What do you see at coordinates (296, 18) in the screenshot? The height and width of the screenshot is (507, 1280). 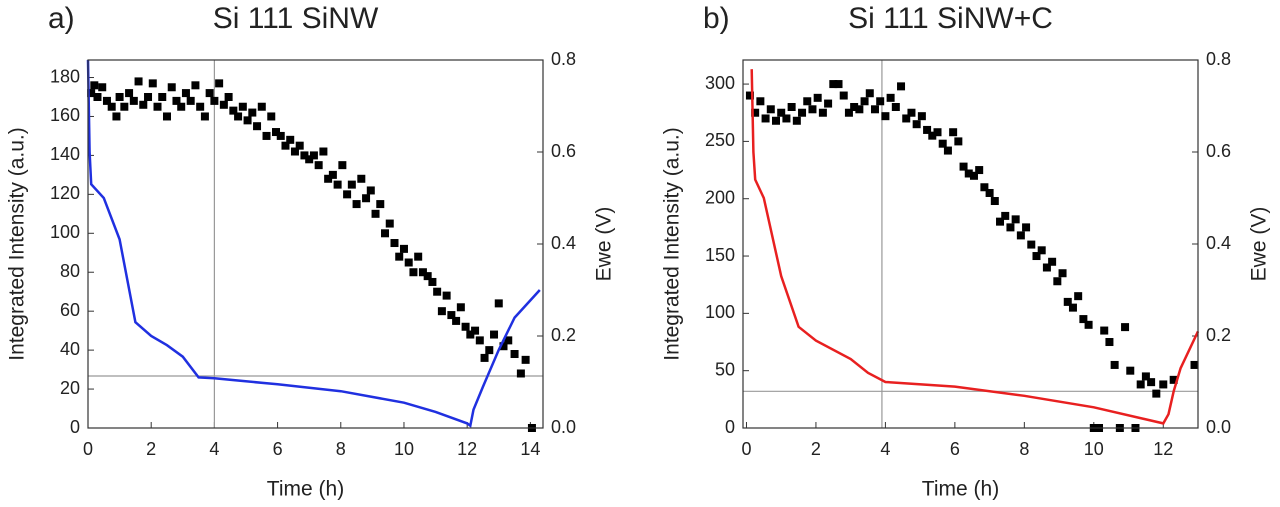 I see `chart-title: Si 111 SiNW` at bounding box center [296, 18].